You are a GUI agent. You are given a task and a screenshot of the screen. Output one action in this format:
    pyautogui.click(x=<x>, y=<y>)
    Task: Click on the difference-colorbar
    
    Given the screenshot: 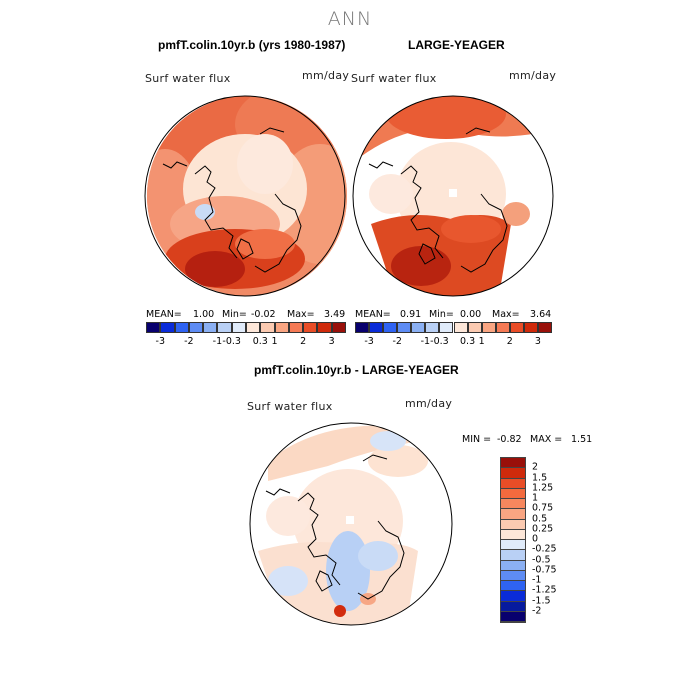 What is the action you would take?
    pyautogui.click(x=513, y=540)
    